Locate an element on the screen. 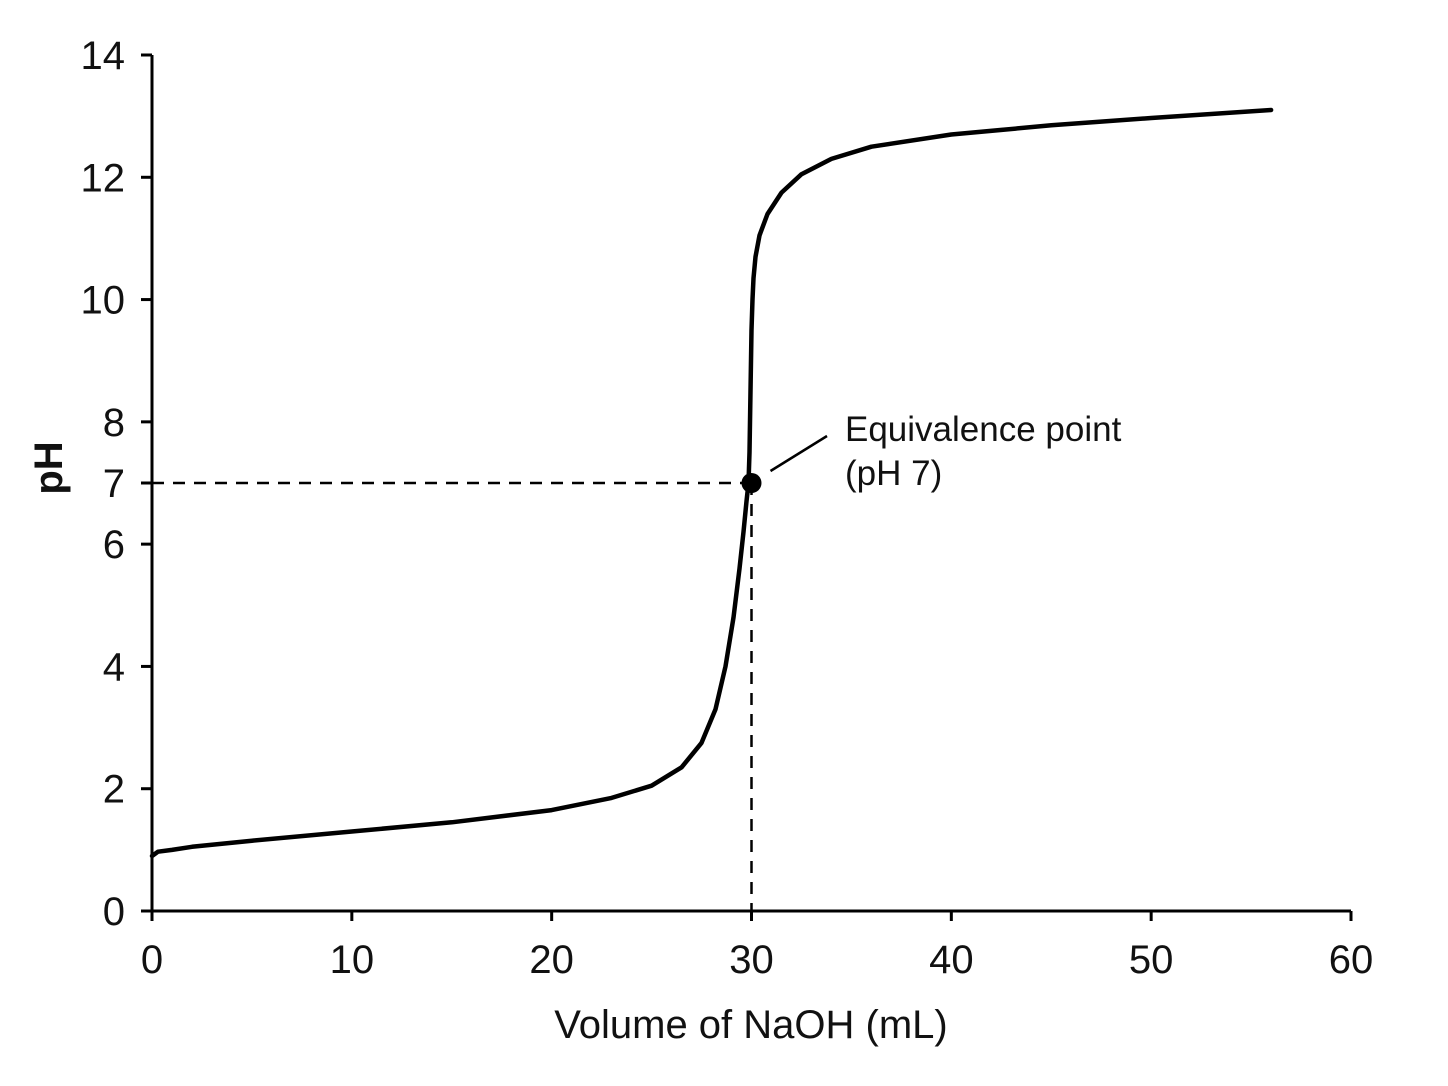 The height and width of the screenshot is (1086, 1448). x-axis-ticks: 0 10 20 30 40 50 60 is located at coordinates (757, 946).